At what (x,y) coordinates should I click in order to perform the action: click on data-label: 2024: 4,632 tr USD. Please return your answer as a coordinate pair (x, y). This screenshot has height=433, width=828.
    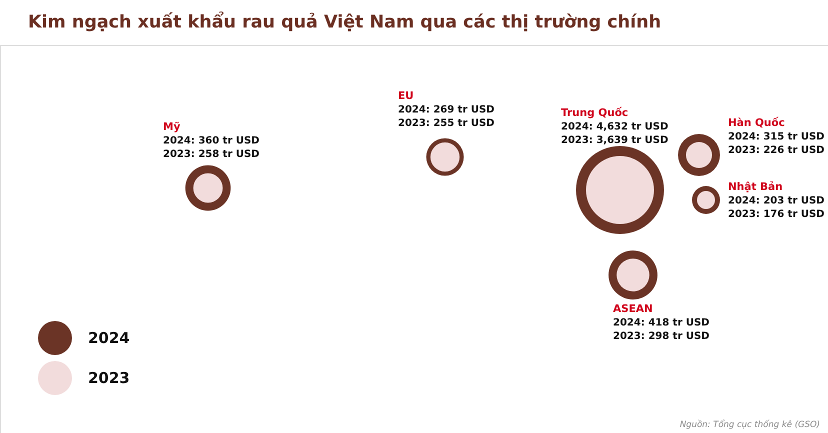
    Looking at the image, I should click on (614, 127).